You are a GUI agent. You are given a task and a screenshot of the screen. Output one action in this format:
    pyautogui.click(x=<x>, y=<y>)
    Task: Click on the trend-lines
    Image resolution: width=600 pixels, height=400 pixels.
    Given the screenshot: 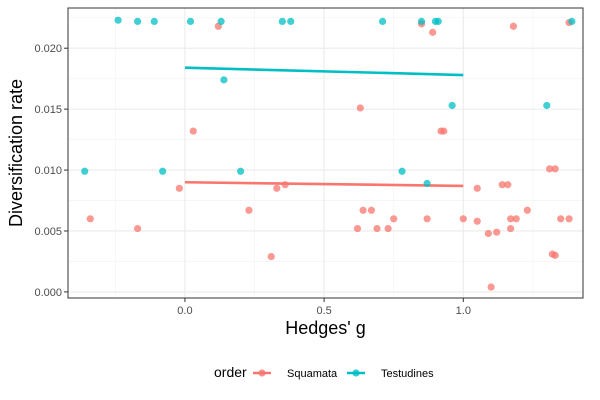 What is the action you would take?
    pyautogui.click(x=324, y=127)
    